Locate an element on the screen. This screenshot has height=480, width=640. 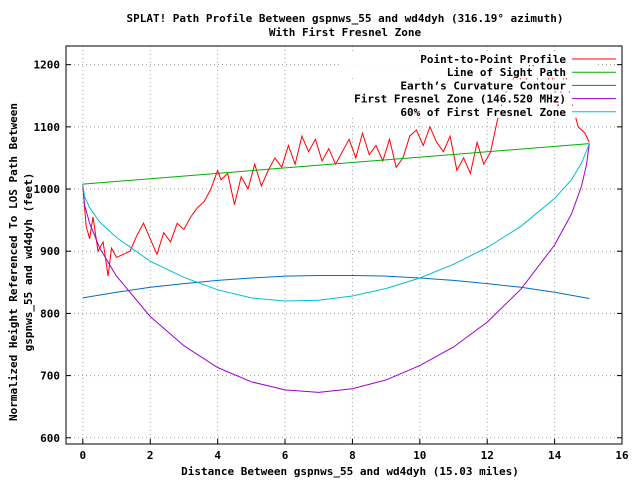
x-tick-label: 12 is located at coordinates (487, 455).